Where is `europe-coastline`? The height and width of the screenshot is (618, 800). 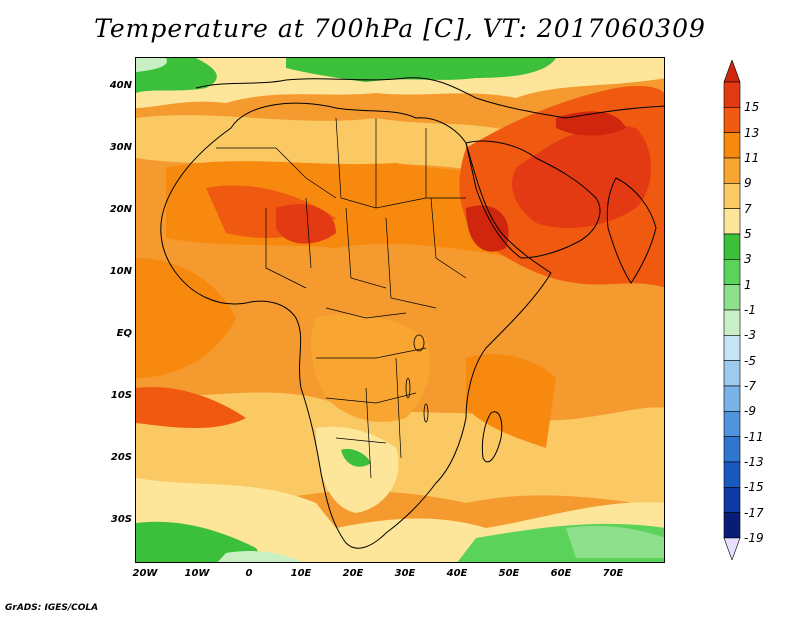
europe-coastline is located at coordinates (429, 98).